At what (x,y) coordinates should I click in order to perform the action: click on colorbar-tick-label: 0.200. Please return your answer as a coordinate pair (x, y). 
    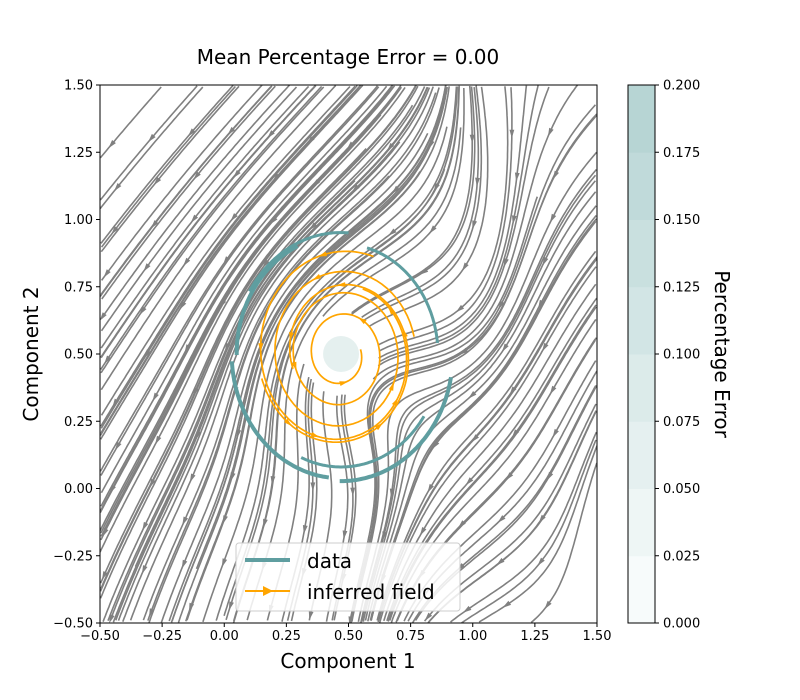
    Looking at the image, I should click on (681, 86).